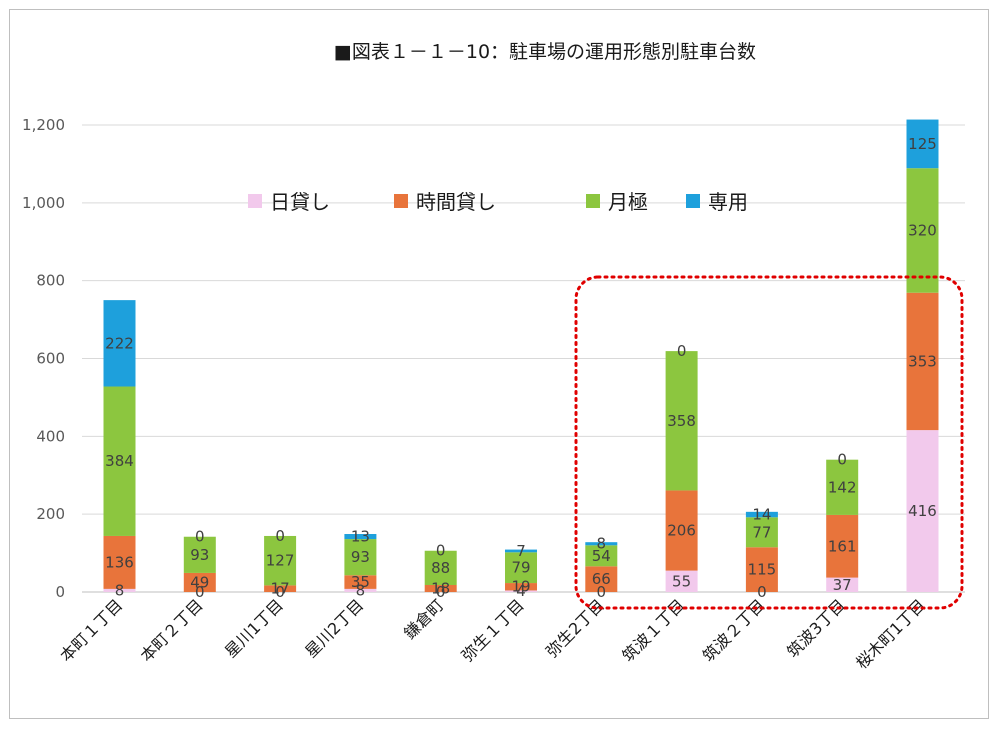 This screenshot has height=729, width=1000. I want to click on data-label: 77, so click(761, 532).